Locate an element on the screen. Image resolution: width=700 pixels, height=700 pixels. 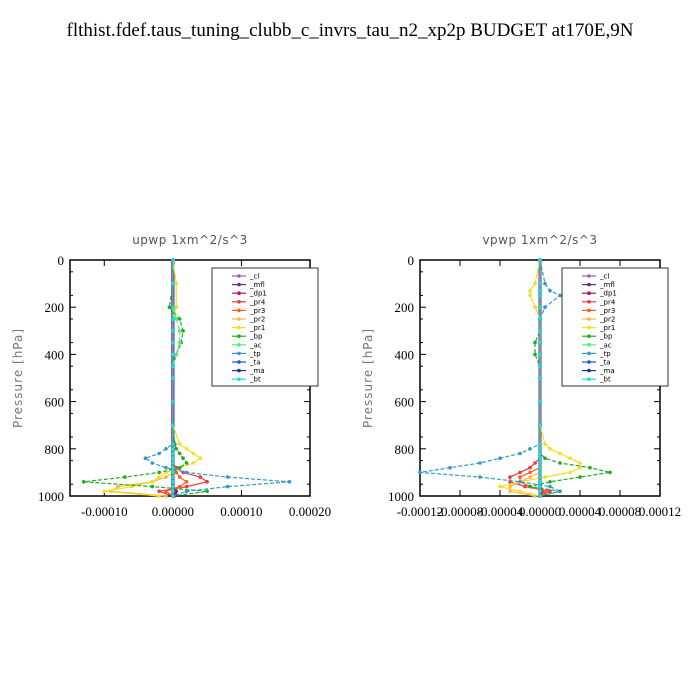
series-line-pr2 is located at coordinates (525, 378).